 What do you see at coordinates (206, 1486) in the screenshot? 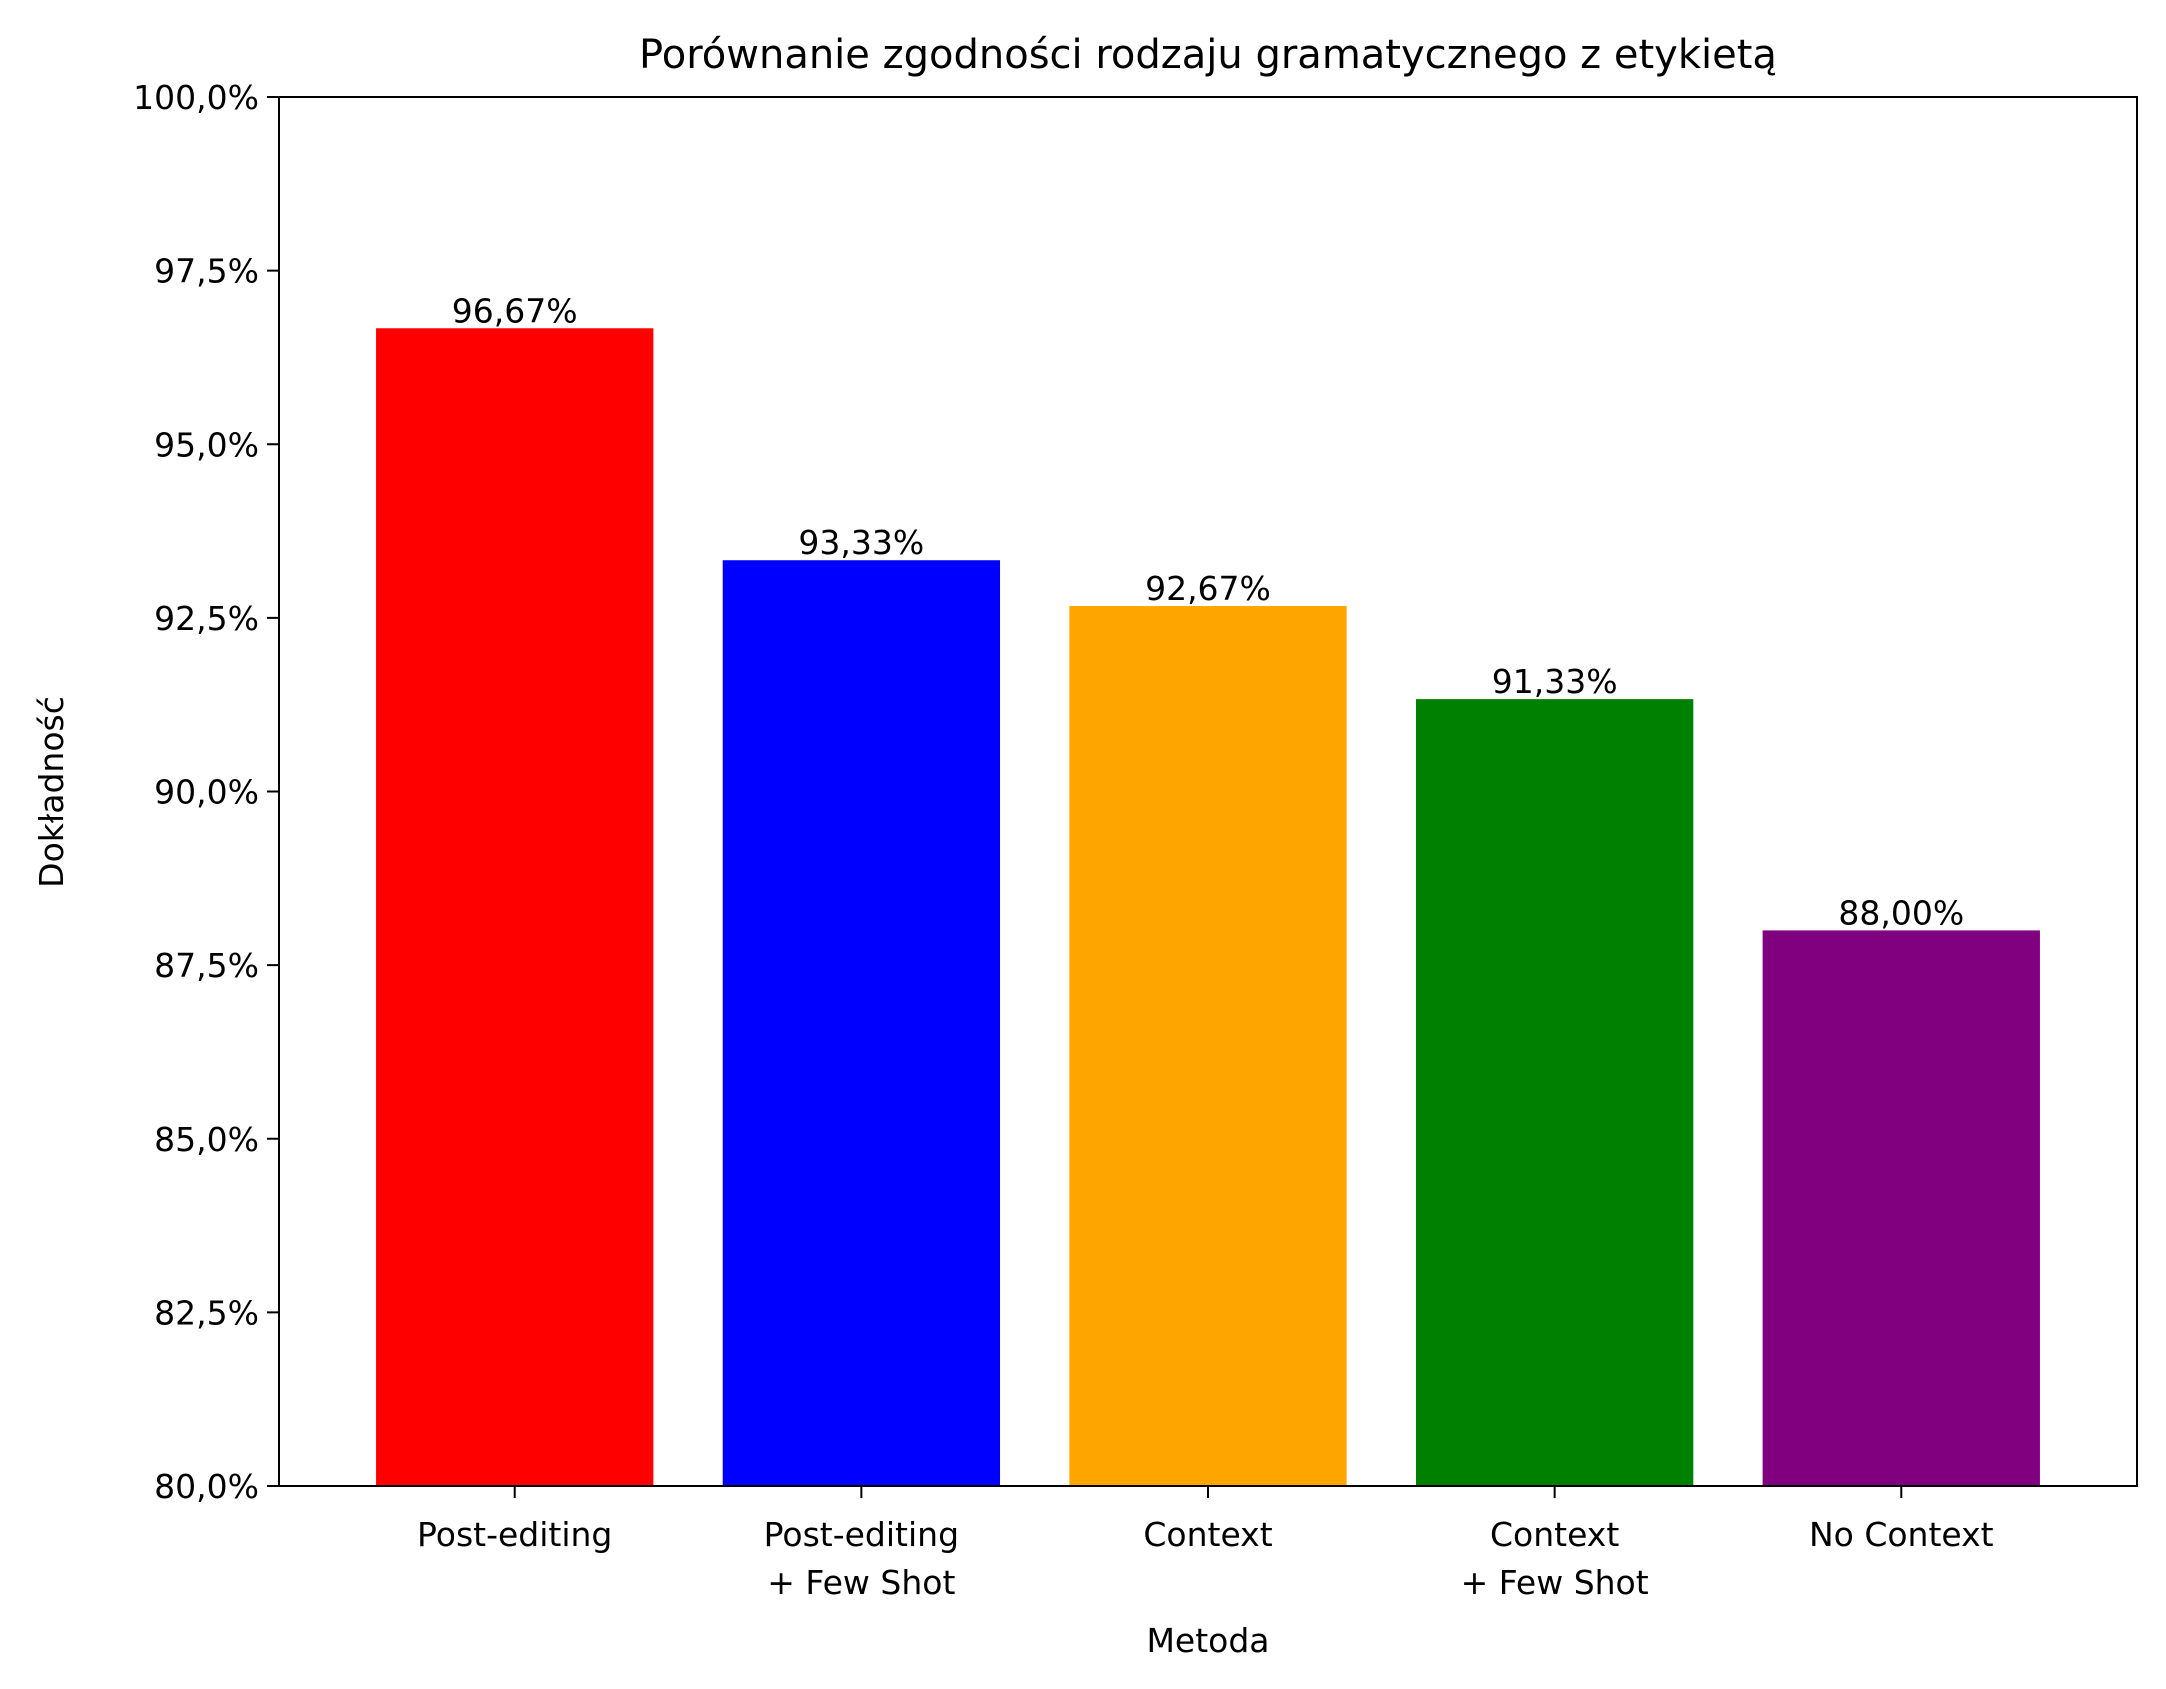
I see `y-tick-label: 80,0%` at bounding box center [206, 1486].